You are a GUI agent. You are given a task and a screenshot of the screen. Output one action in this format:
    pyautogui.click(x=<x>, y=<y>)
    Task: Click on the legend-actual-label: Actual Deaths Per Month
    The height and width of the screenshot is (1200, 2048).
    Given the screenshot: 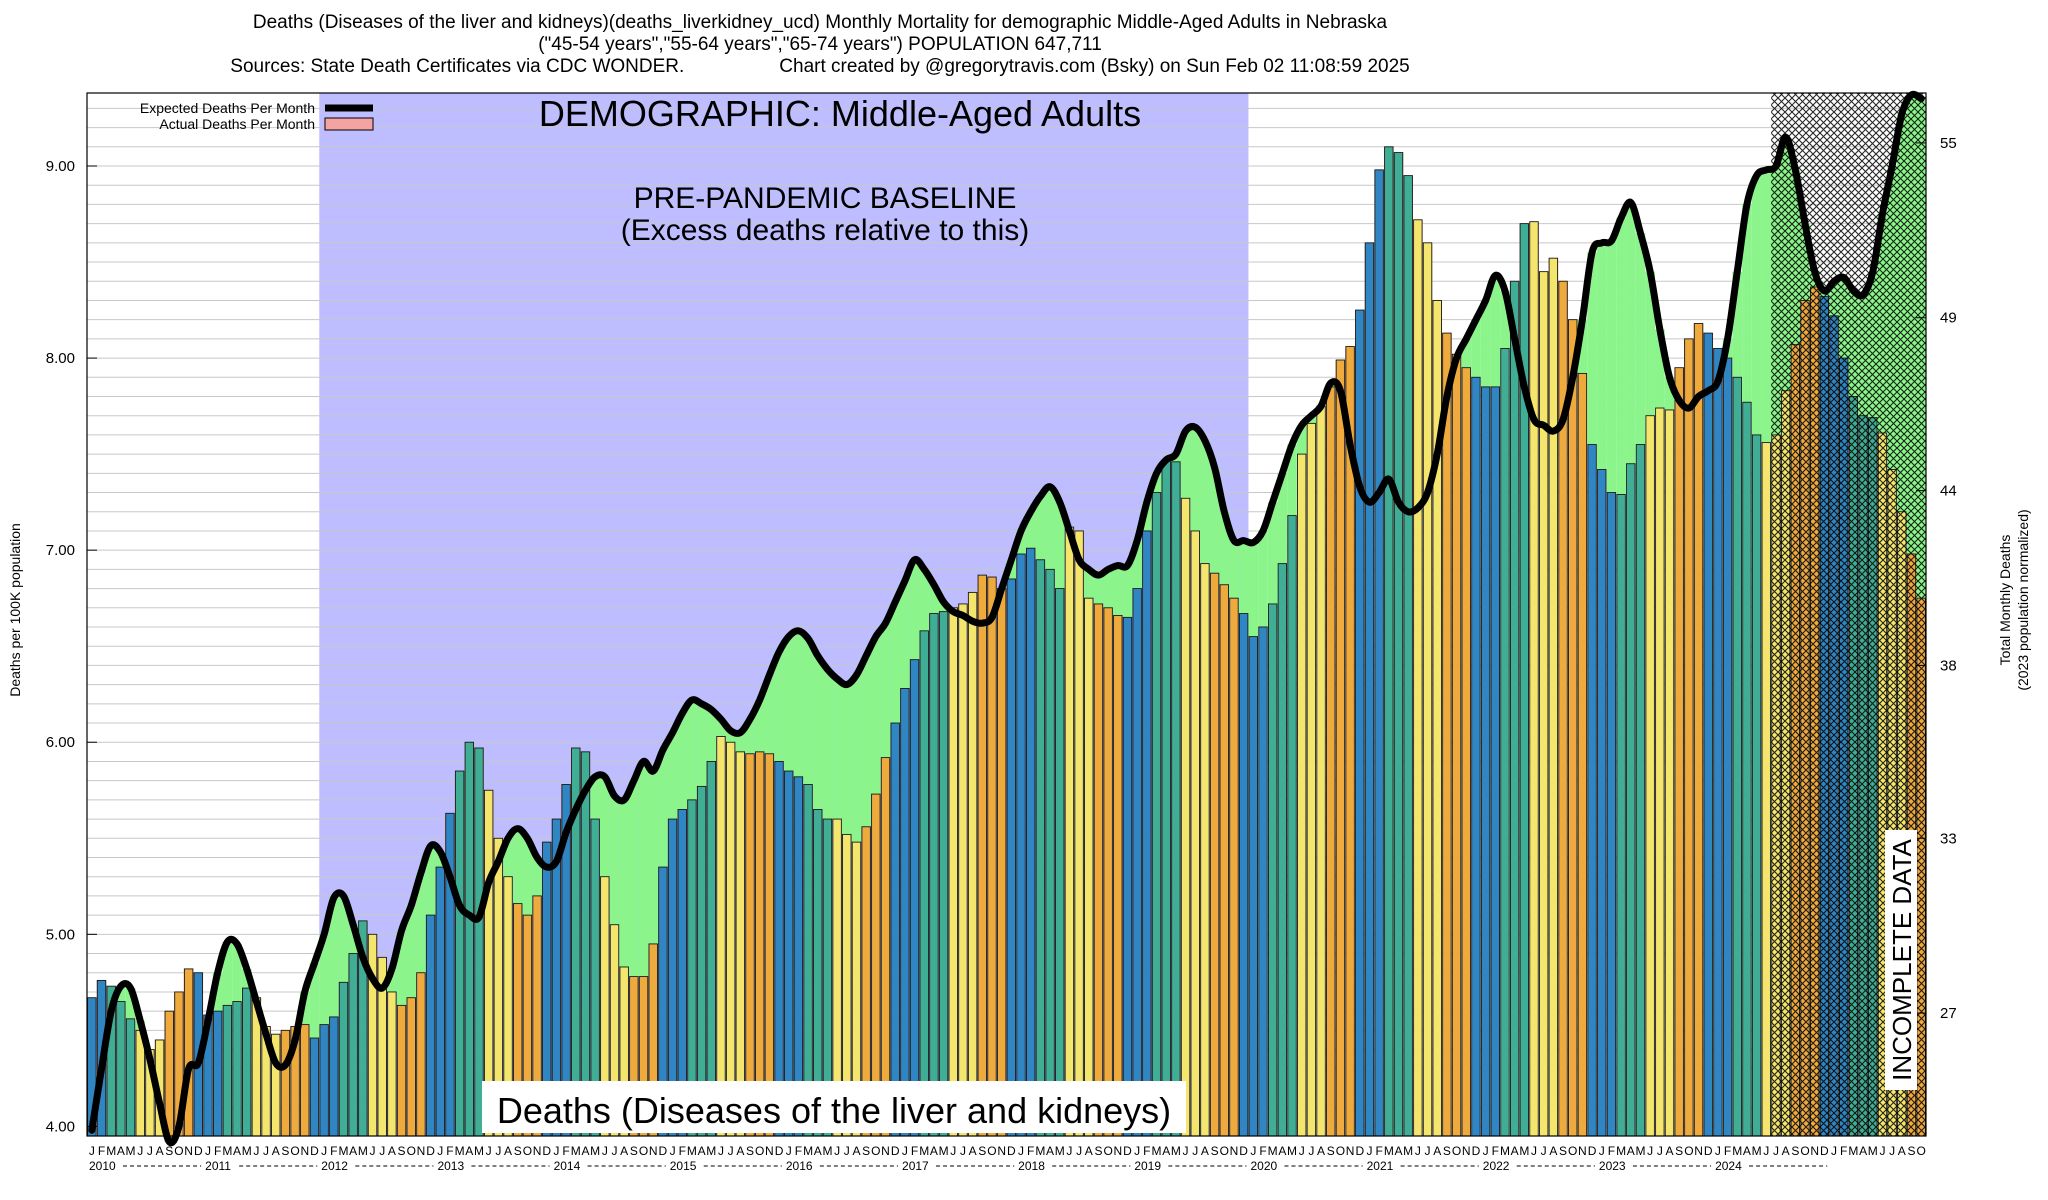 What is the action you would take?
    pyautogui.click(x=237, y=124)
    